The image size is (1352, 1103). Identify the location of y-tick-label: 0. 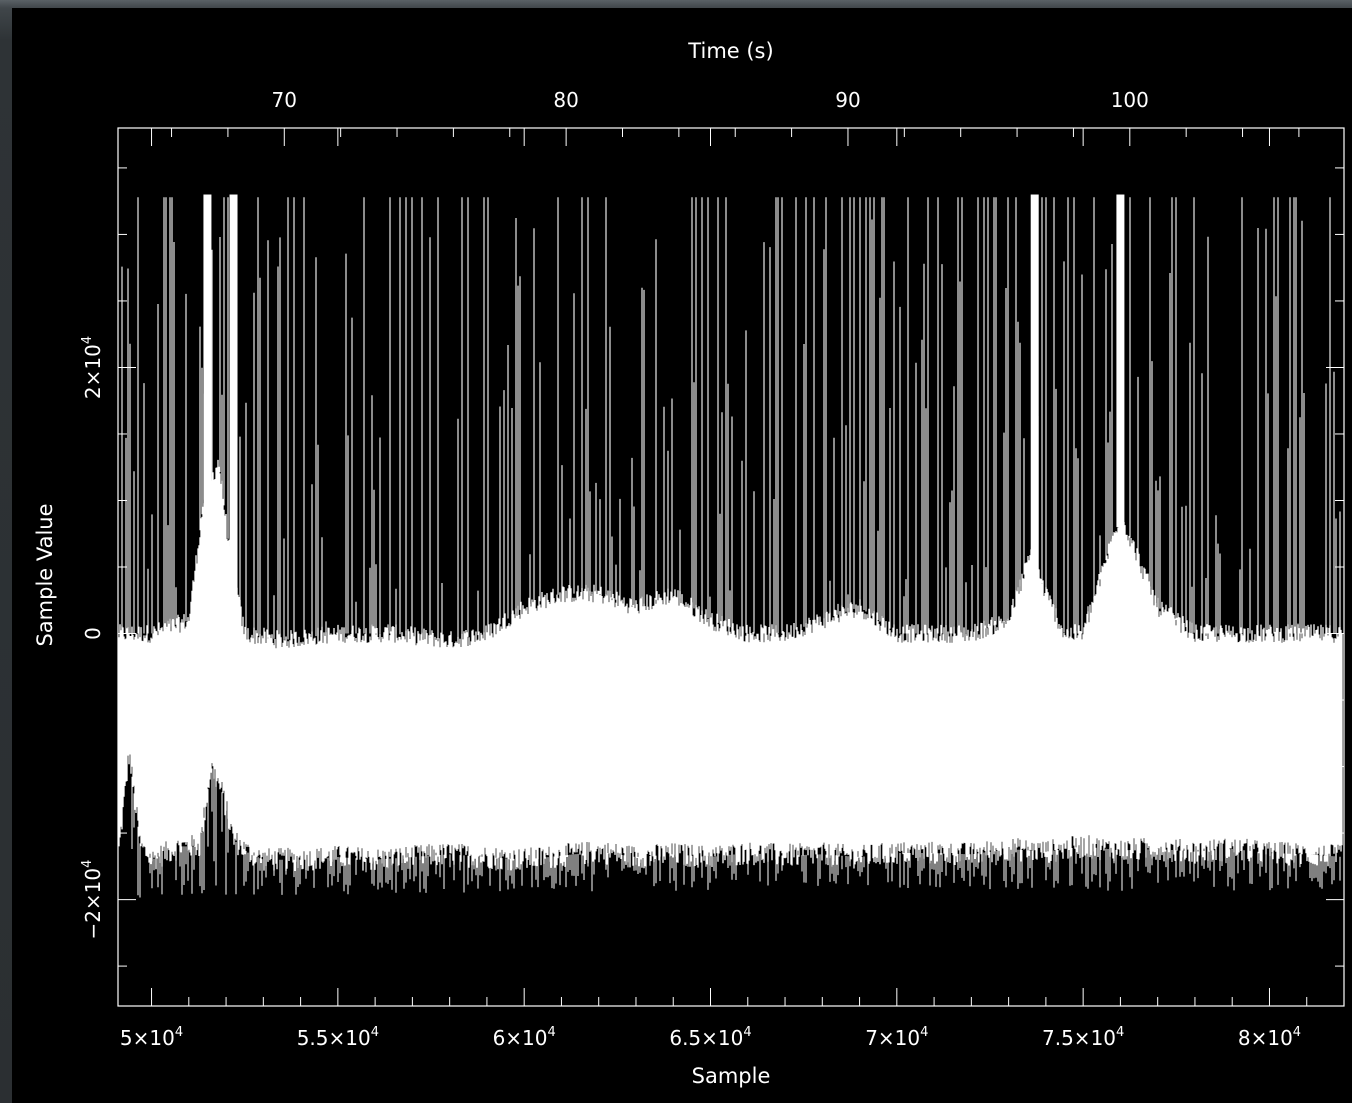
(93, 633).